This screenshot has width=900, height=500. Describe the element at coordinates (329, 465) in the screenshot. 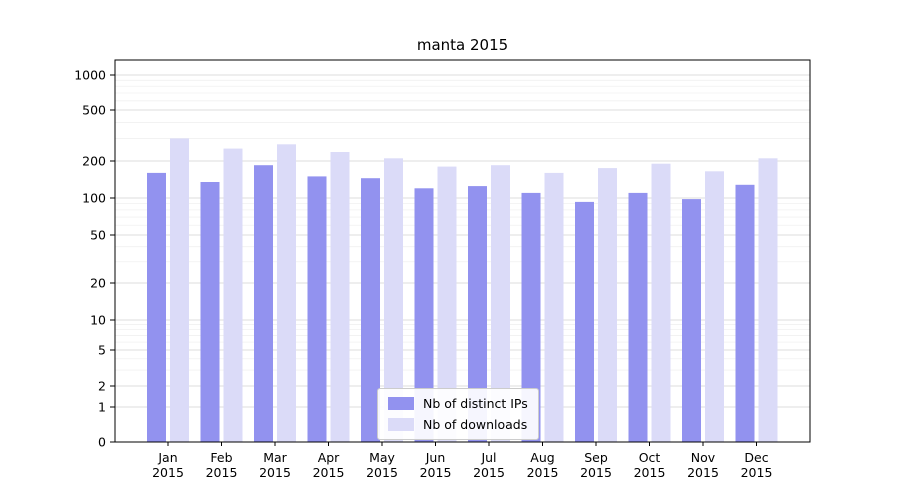

I see `x-tick-label: Apr 2015` at that location.